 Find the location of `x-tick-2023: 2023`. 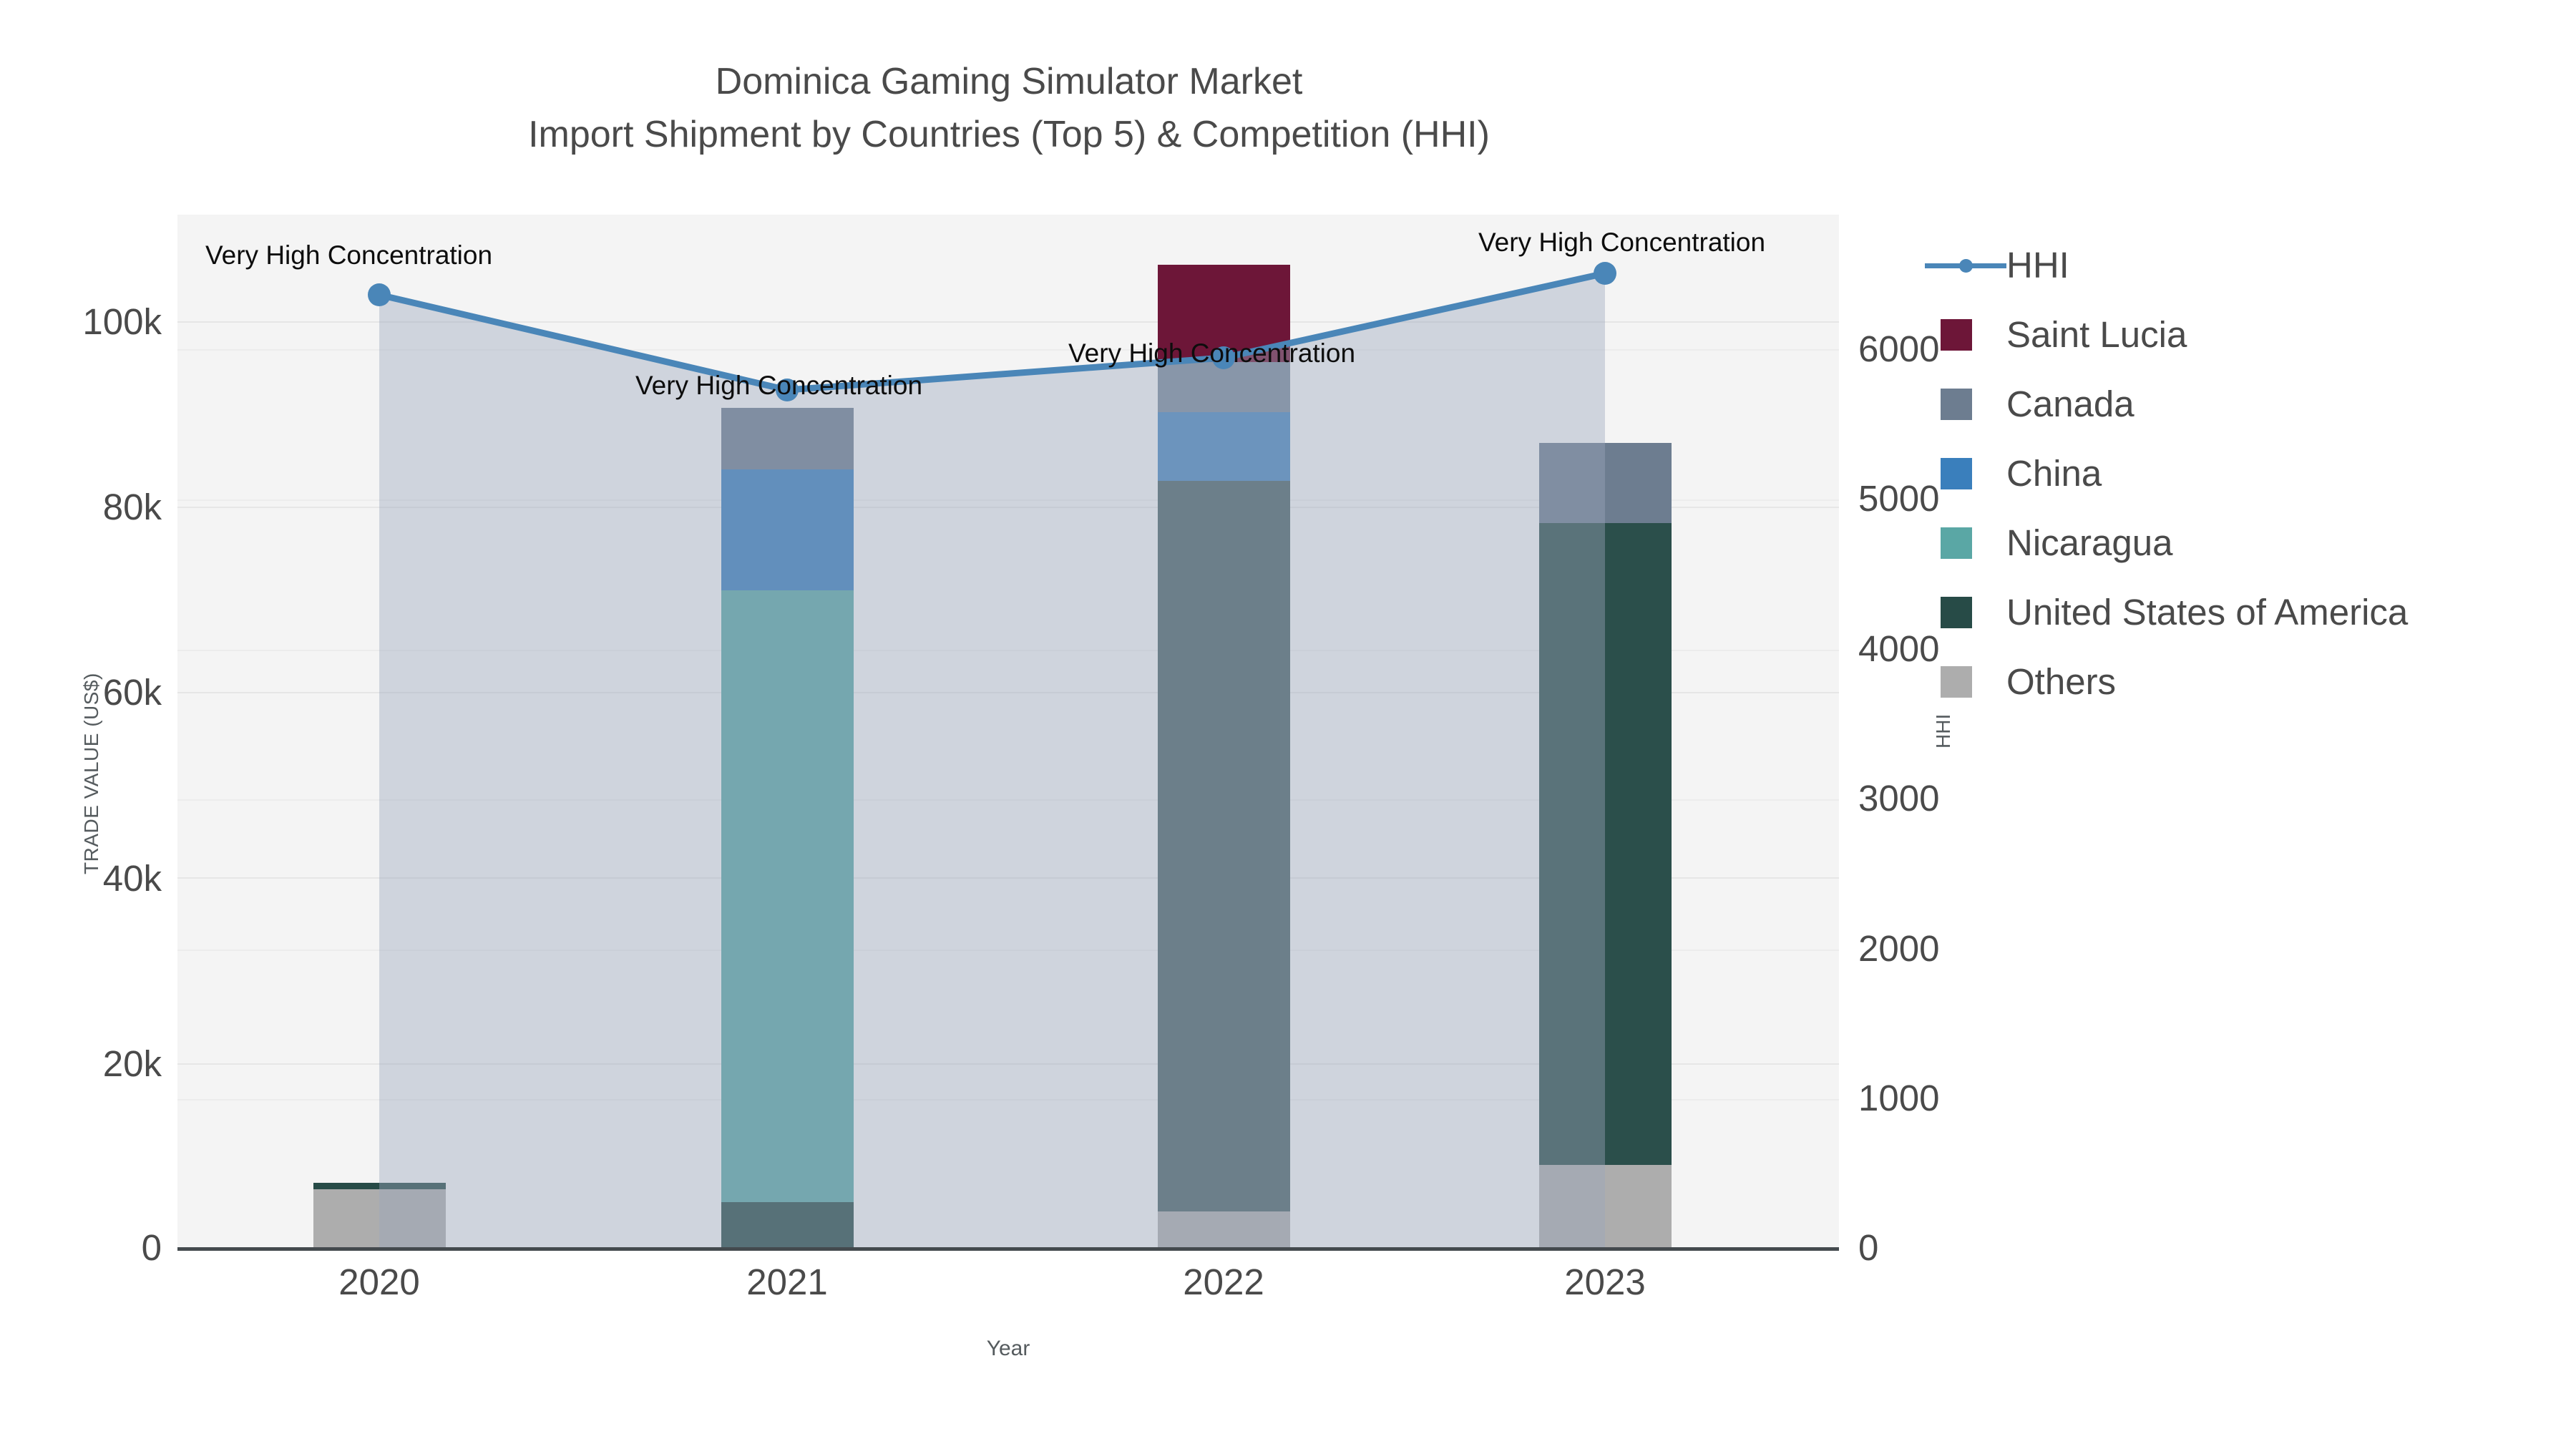

x-tick-2023: 2023 is located at coordinates (1605, 1282).